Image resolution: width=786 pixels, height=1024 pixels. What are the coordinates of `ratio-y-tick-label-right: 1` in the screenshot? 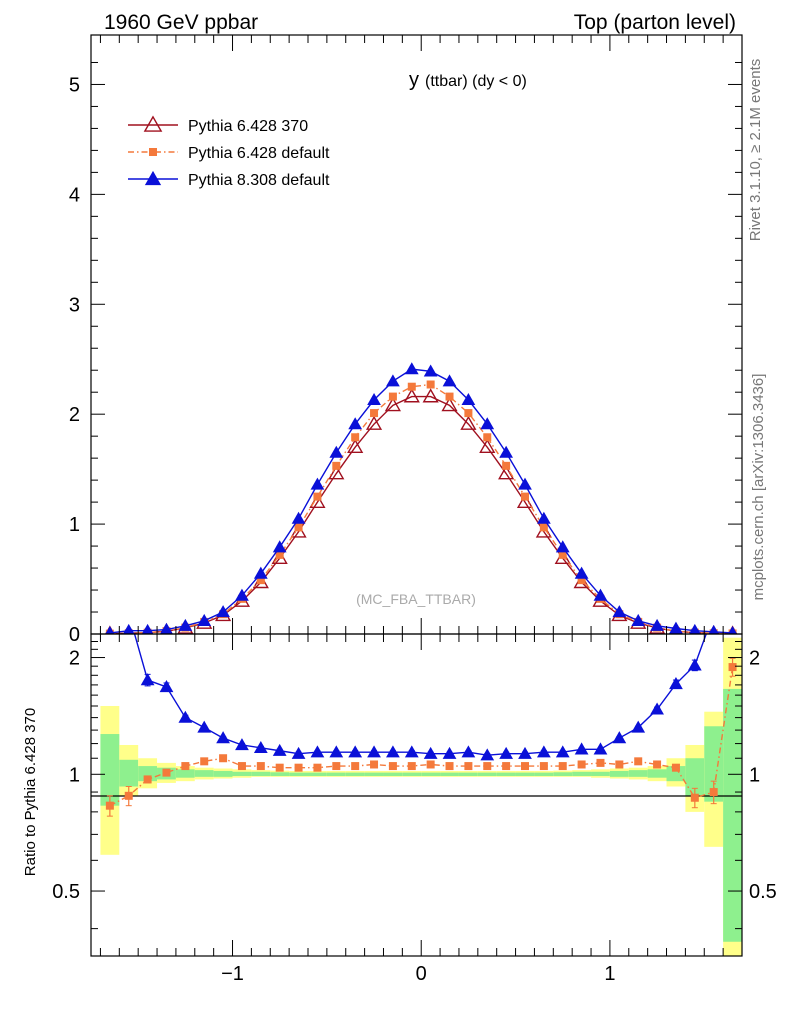 It's located at (754, 775).